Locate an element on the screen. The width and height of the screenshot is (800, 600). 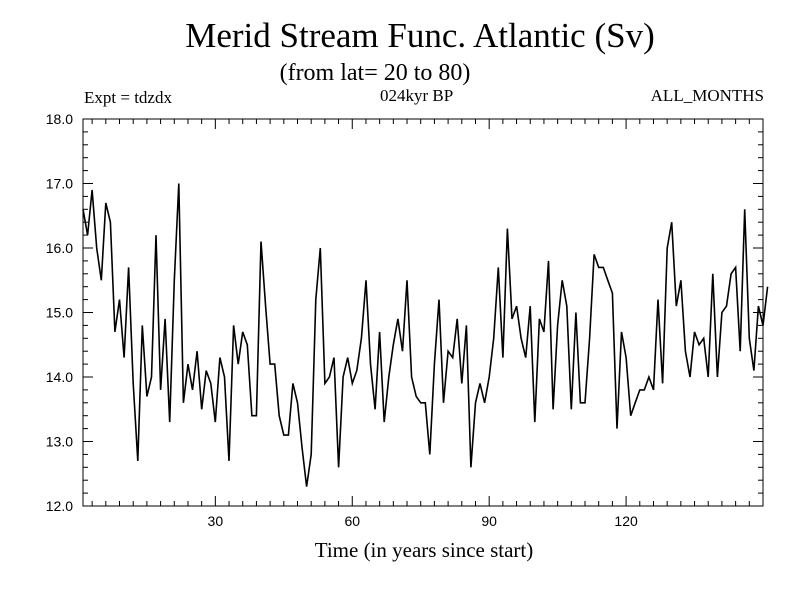
chart-subtitle: (from lat= 20 to 80) is located at coordinates (375, 73).